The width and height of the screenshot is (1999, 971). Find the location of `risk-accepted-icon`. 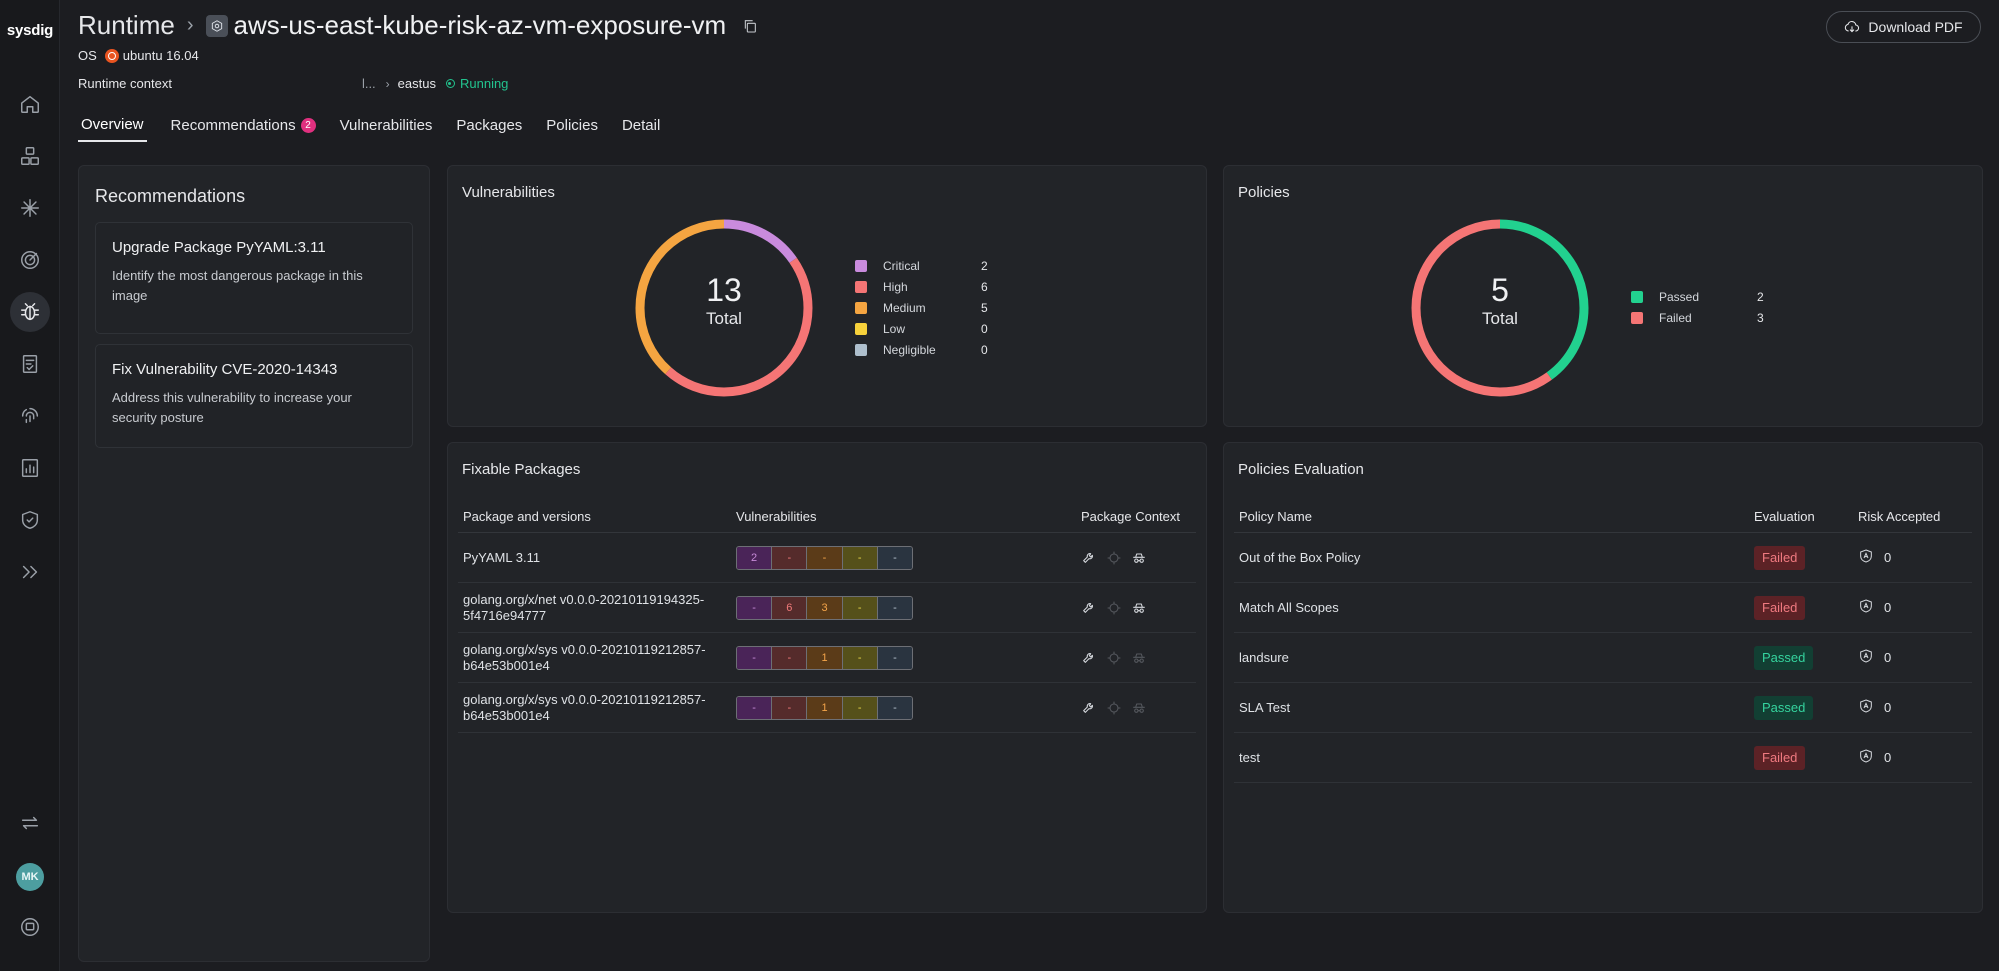

risk-accepted-icon is located at coordinates (1871, 657).